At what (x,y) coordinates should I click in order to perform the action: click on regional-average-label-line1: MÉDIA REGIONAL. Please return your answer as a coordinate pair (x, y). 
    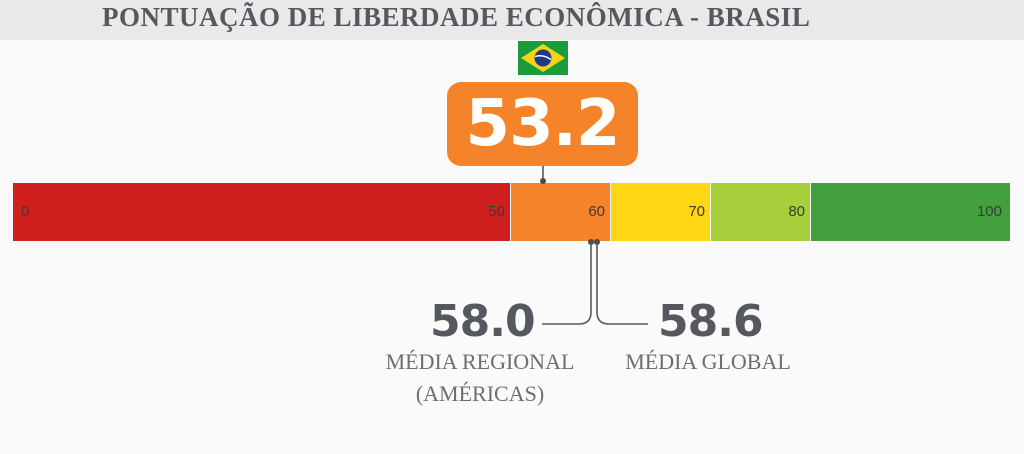
    Looking at the image, I should click on (480, 361).